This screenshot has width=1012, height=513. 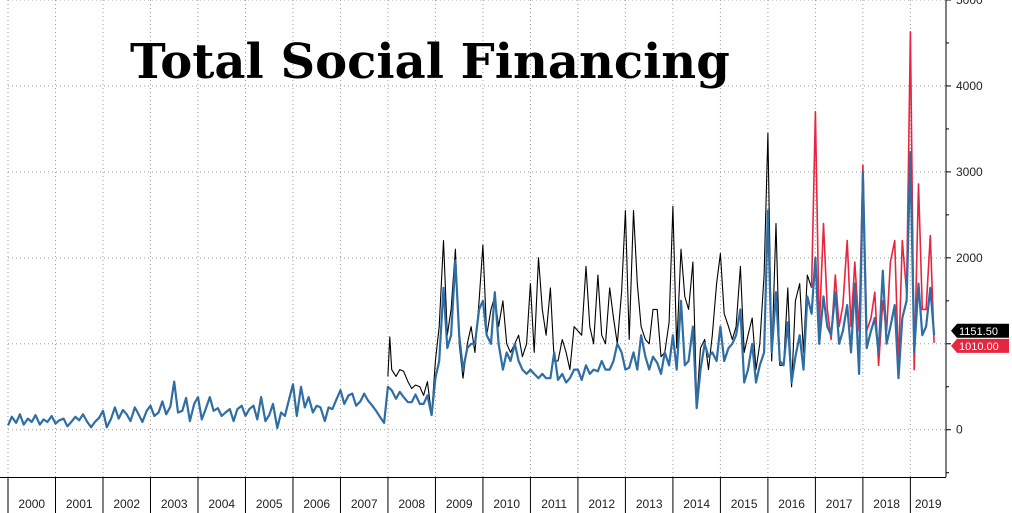 What do you see at coordinates (411, 504) in the screenshot?
I see `x-tick-label: 2008` at bounding box center [411, 504].